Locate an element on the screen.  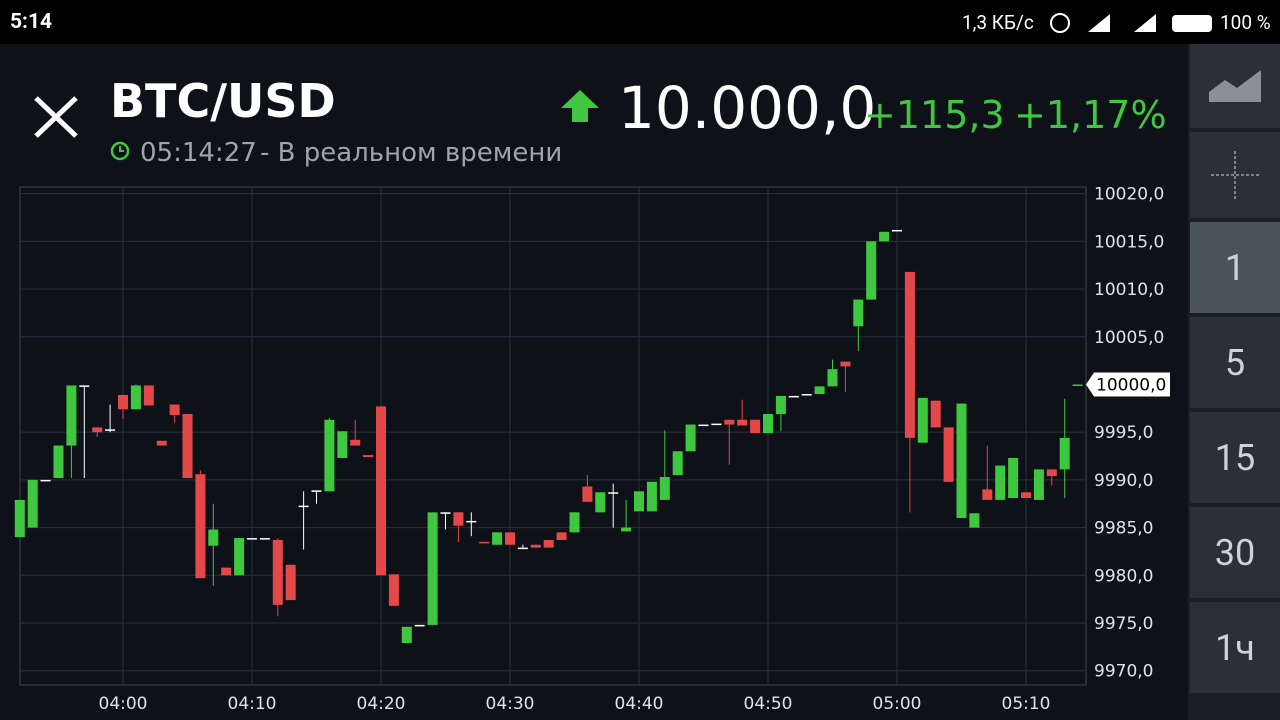
x-tick-label: 04:30 is located at coordinates (510, 704).